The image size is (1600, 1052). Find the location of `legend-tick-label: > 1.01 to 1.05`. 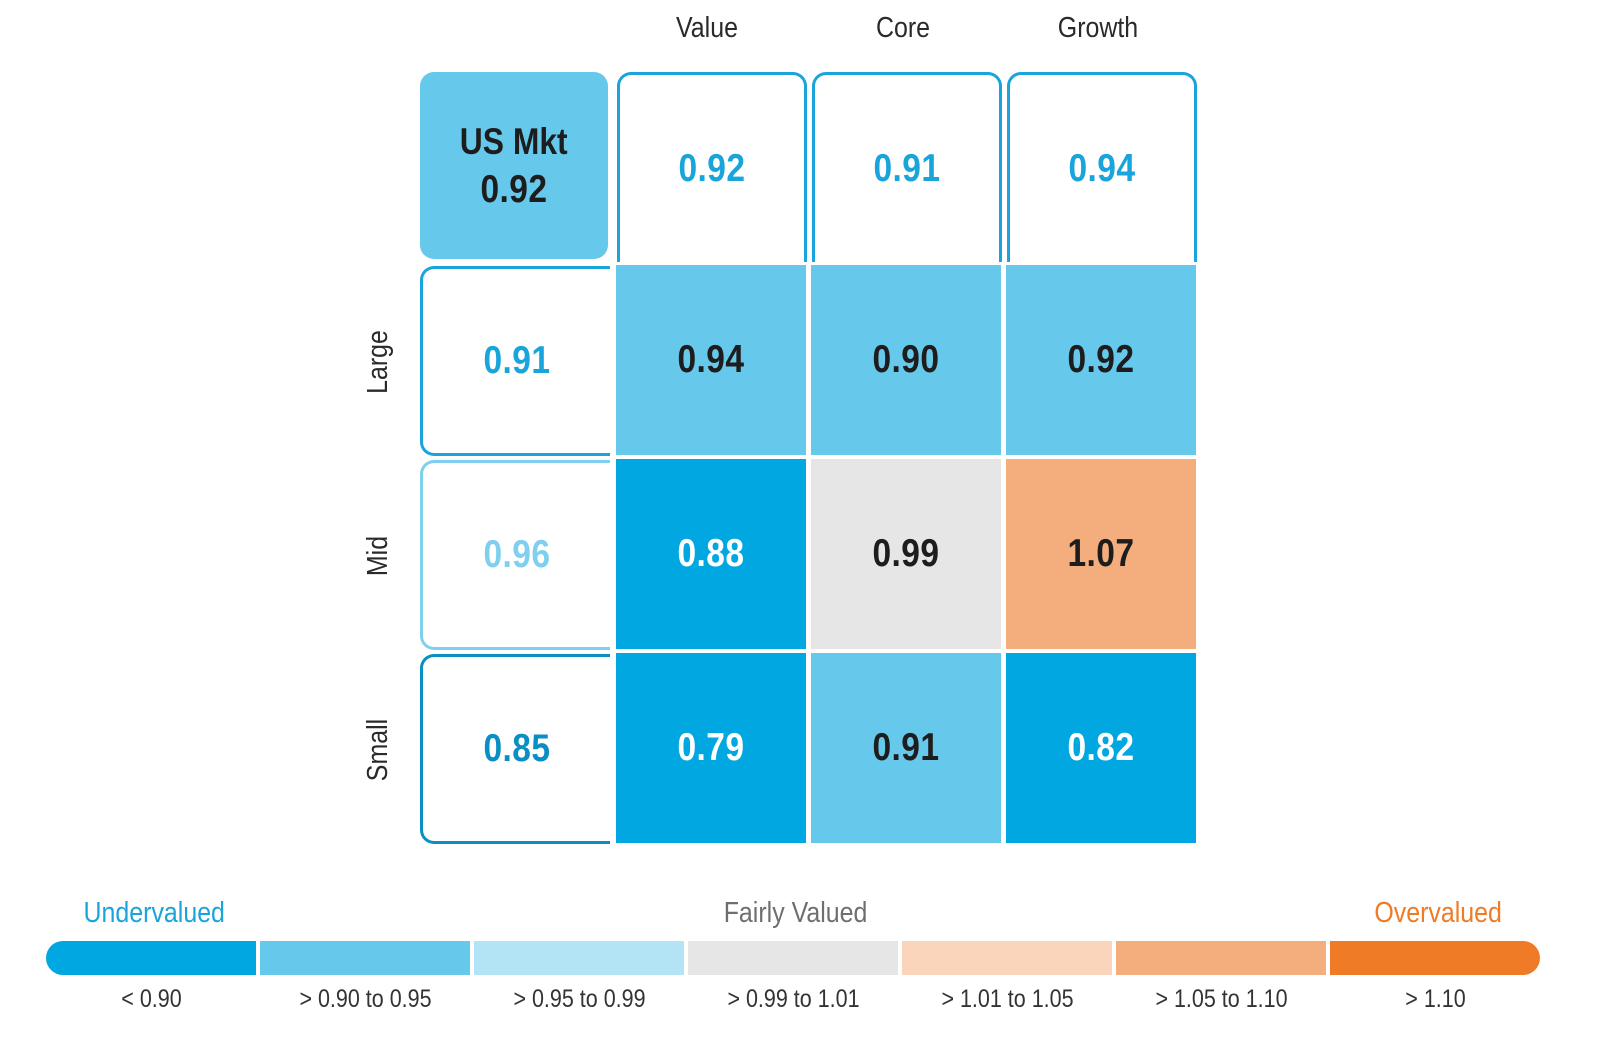

legend-tick-label: > 1.01 to 1.05 is located at coordinates (1007, 999).